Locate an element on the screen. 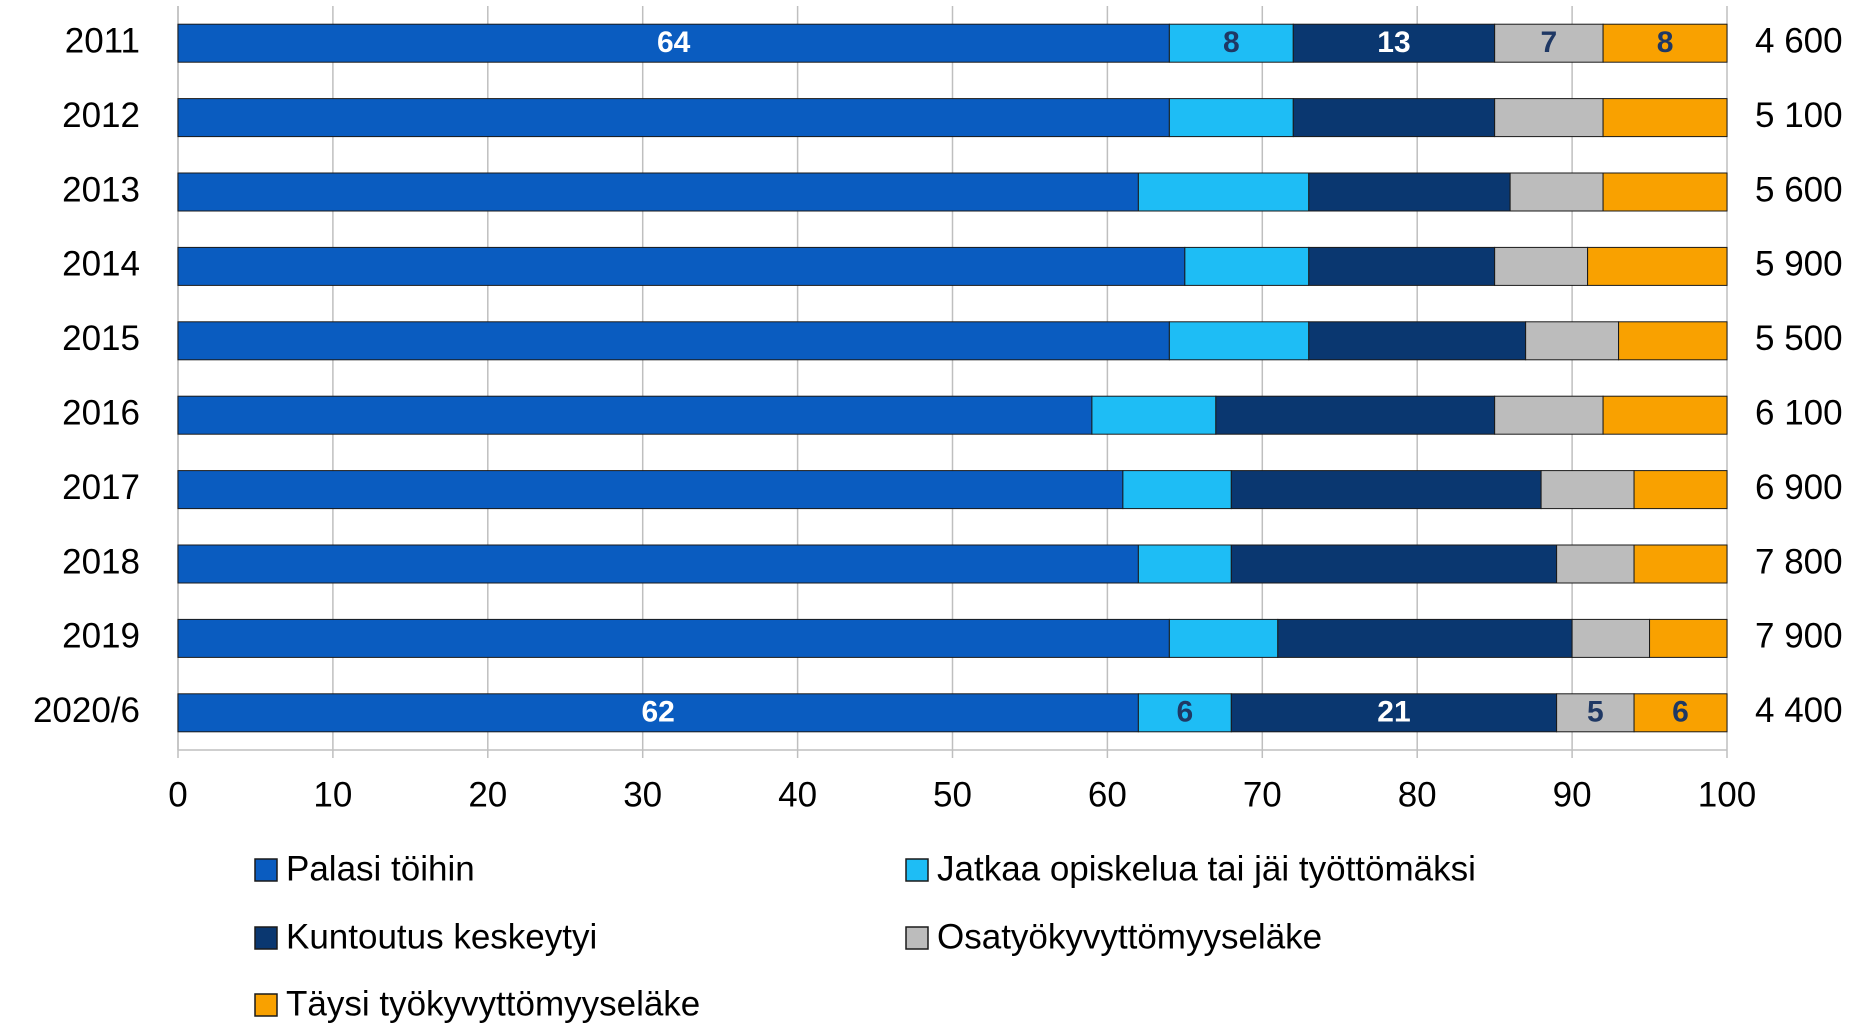 The width and height of the screenshot is (1857, 1026). x-tick-label: 60 is located at coordinates (1107, 794).